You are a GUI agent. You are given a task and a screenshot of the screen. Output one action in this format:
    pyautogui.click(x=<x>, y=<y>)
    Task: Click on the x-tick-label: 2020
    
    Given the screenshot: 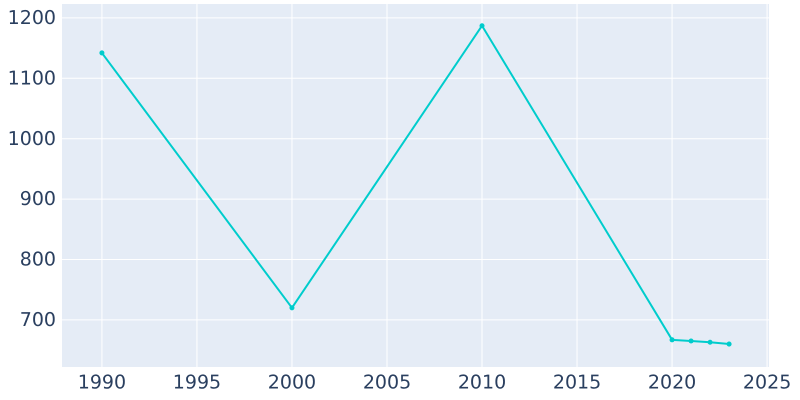 What is the action you would take?
    pyautogui.click(x=672, y=382)
    